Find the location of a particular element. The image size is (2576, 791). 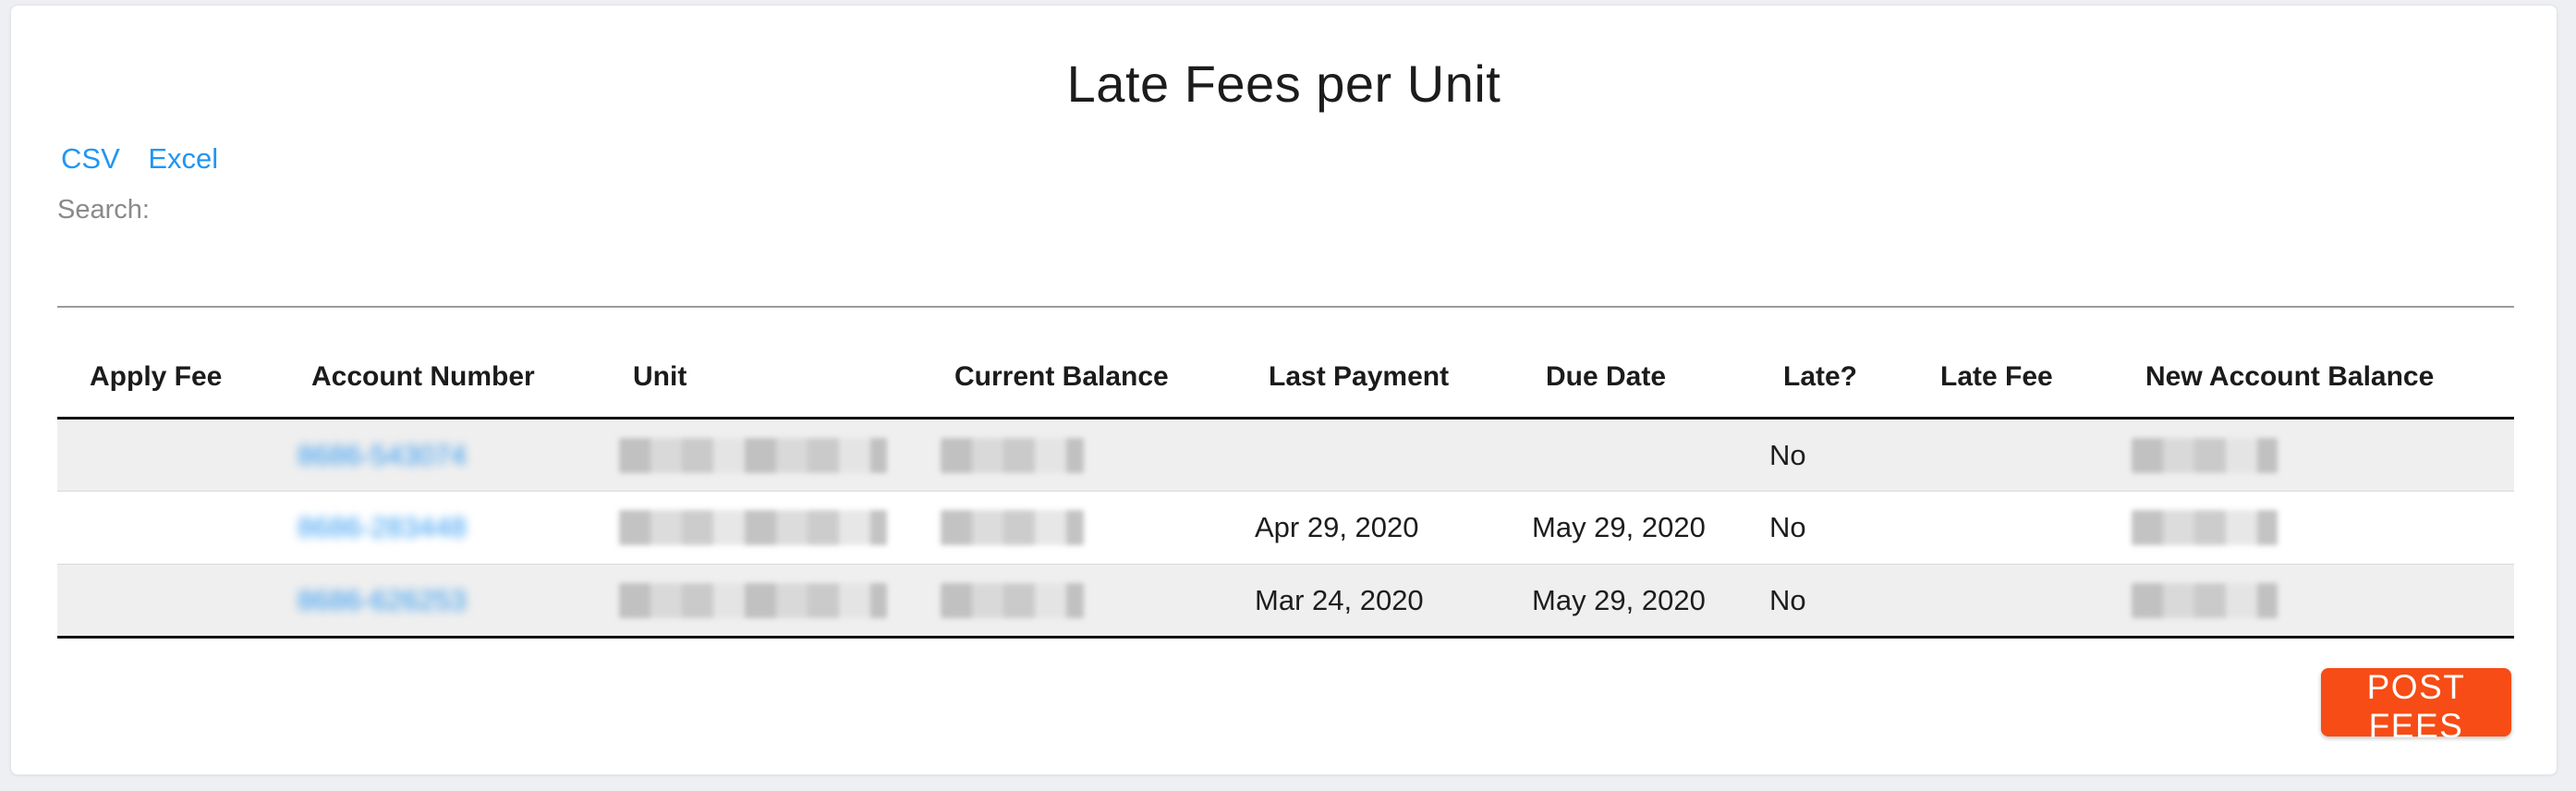

search-row: Search: is located at coordinates (267, 210).